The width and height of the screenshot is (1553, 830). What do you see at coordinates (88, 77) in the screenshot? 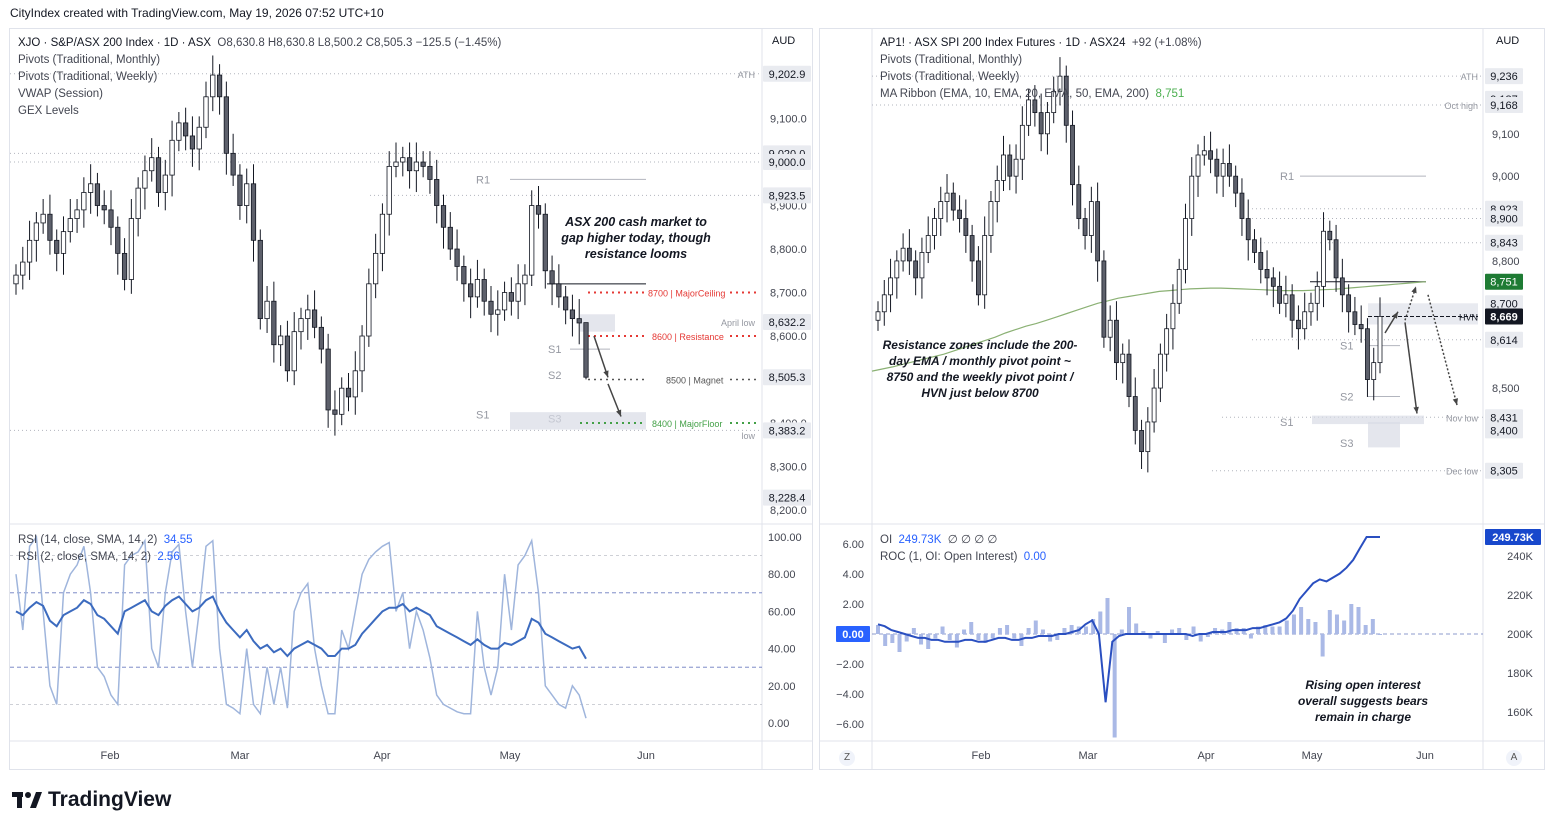
I see `left-indicator-weekly-pivots: Pivots (Traditional, Weekly)` at bounding box center [88, 77].